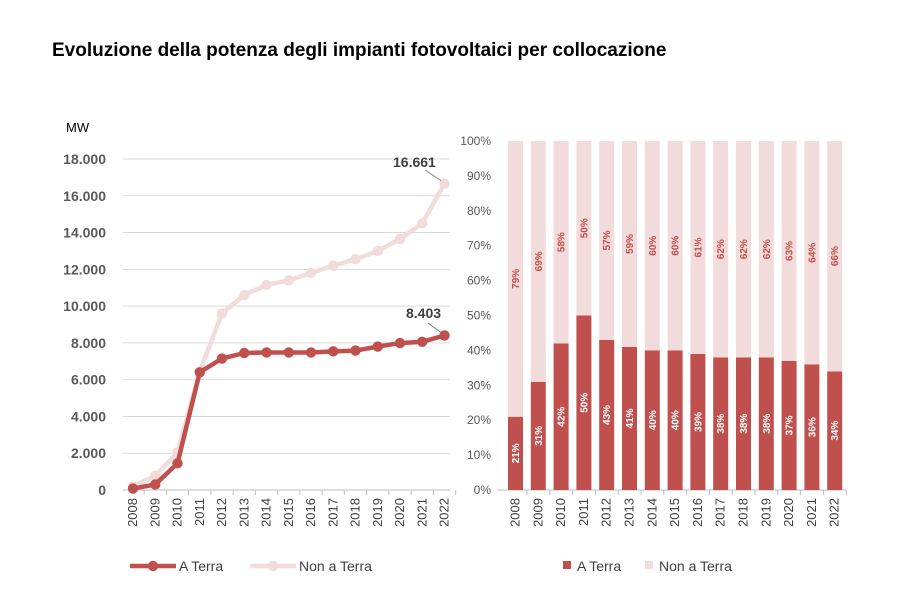 The height and width of the screenshot is (590, 904). I want to click on annotation-label: 8.403, so click(423, 313).